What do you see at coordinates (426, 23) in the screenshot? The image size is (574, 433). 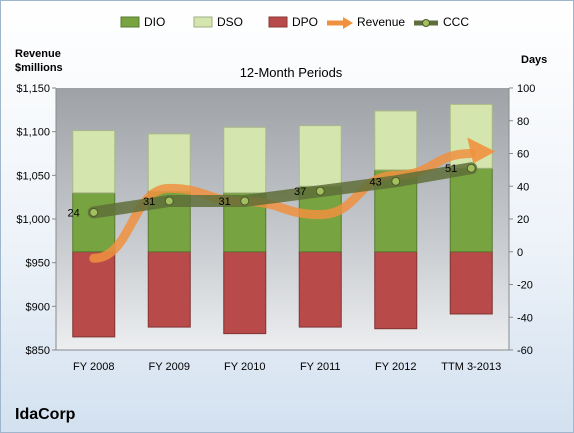 I see `legend-marker-ccc` at bounding box center [426, 23].